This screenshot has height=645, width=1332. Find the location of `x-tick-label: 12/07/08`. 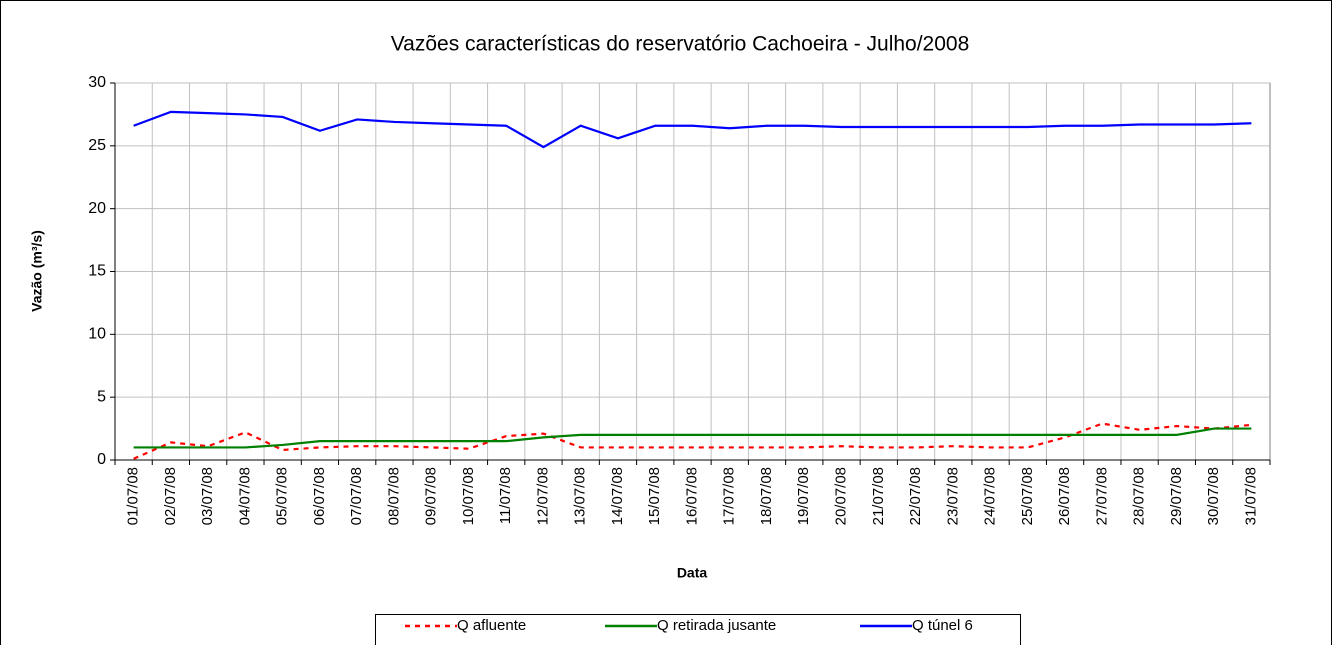

x-tick-label: 12/07/08 is located at coordinates (542, 496).